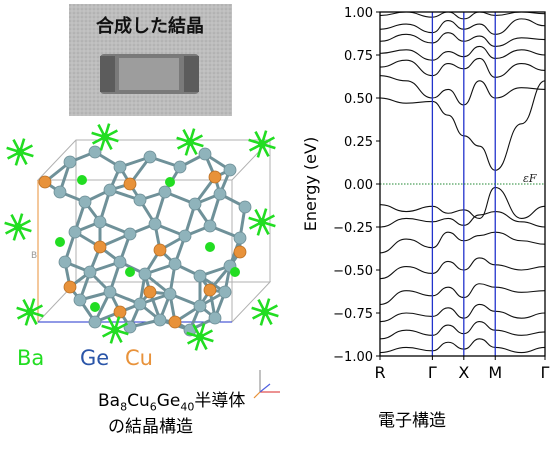 This screenshot has height=450, width=560. I want to click on photo-title: 合成した結晶, so click(150, 26).